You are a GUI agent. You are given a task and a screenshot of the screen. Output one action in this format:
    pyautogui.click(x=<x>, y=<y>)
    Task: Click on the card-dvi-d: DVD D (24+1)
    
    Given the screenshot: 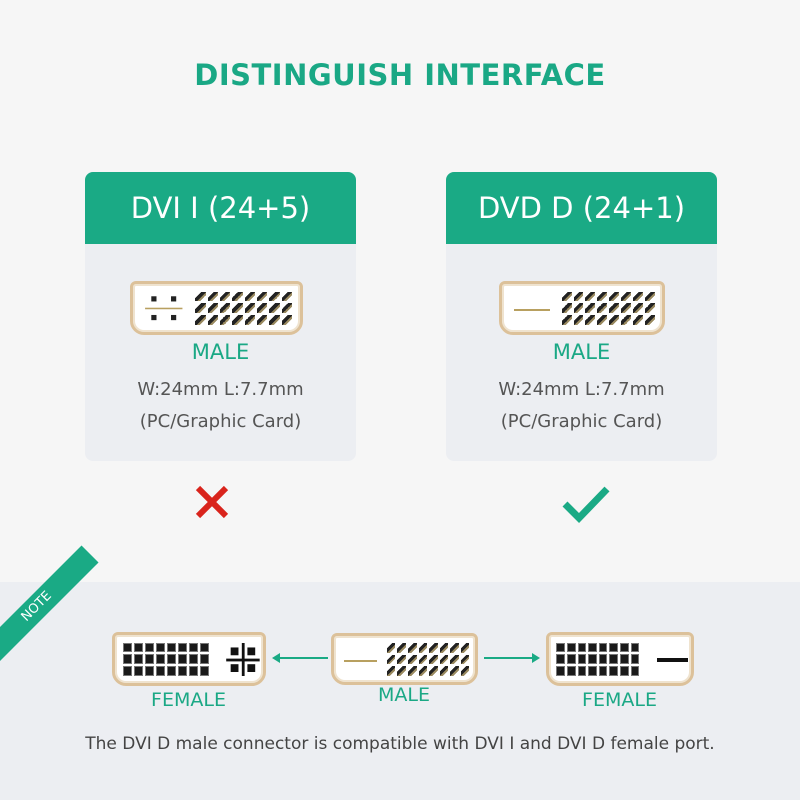 What is the action you would take?
    pyautogui.click(x=581, y=316)
    